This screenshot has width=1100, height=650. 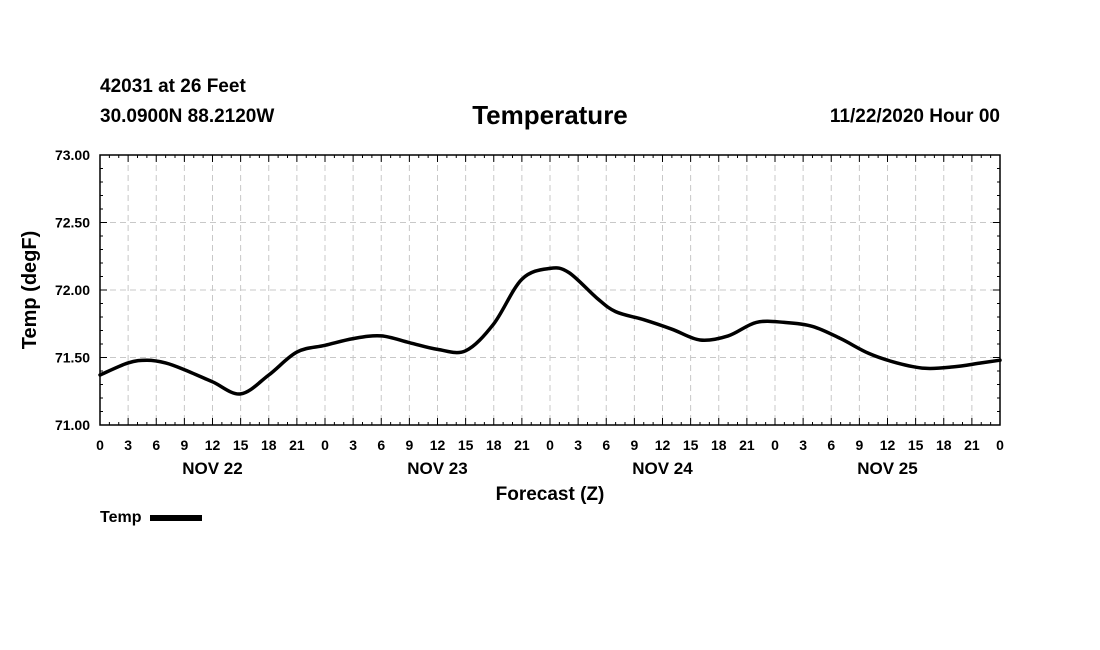 I want to click on day-label: NOV 22, so click(x=212, y=468).